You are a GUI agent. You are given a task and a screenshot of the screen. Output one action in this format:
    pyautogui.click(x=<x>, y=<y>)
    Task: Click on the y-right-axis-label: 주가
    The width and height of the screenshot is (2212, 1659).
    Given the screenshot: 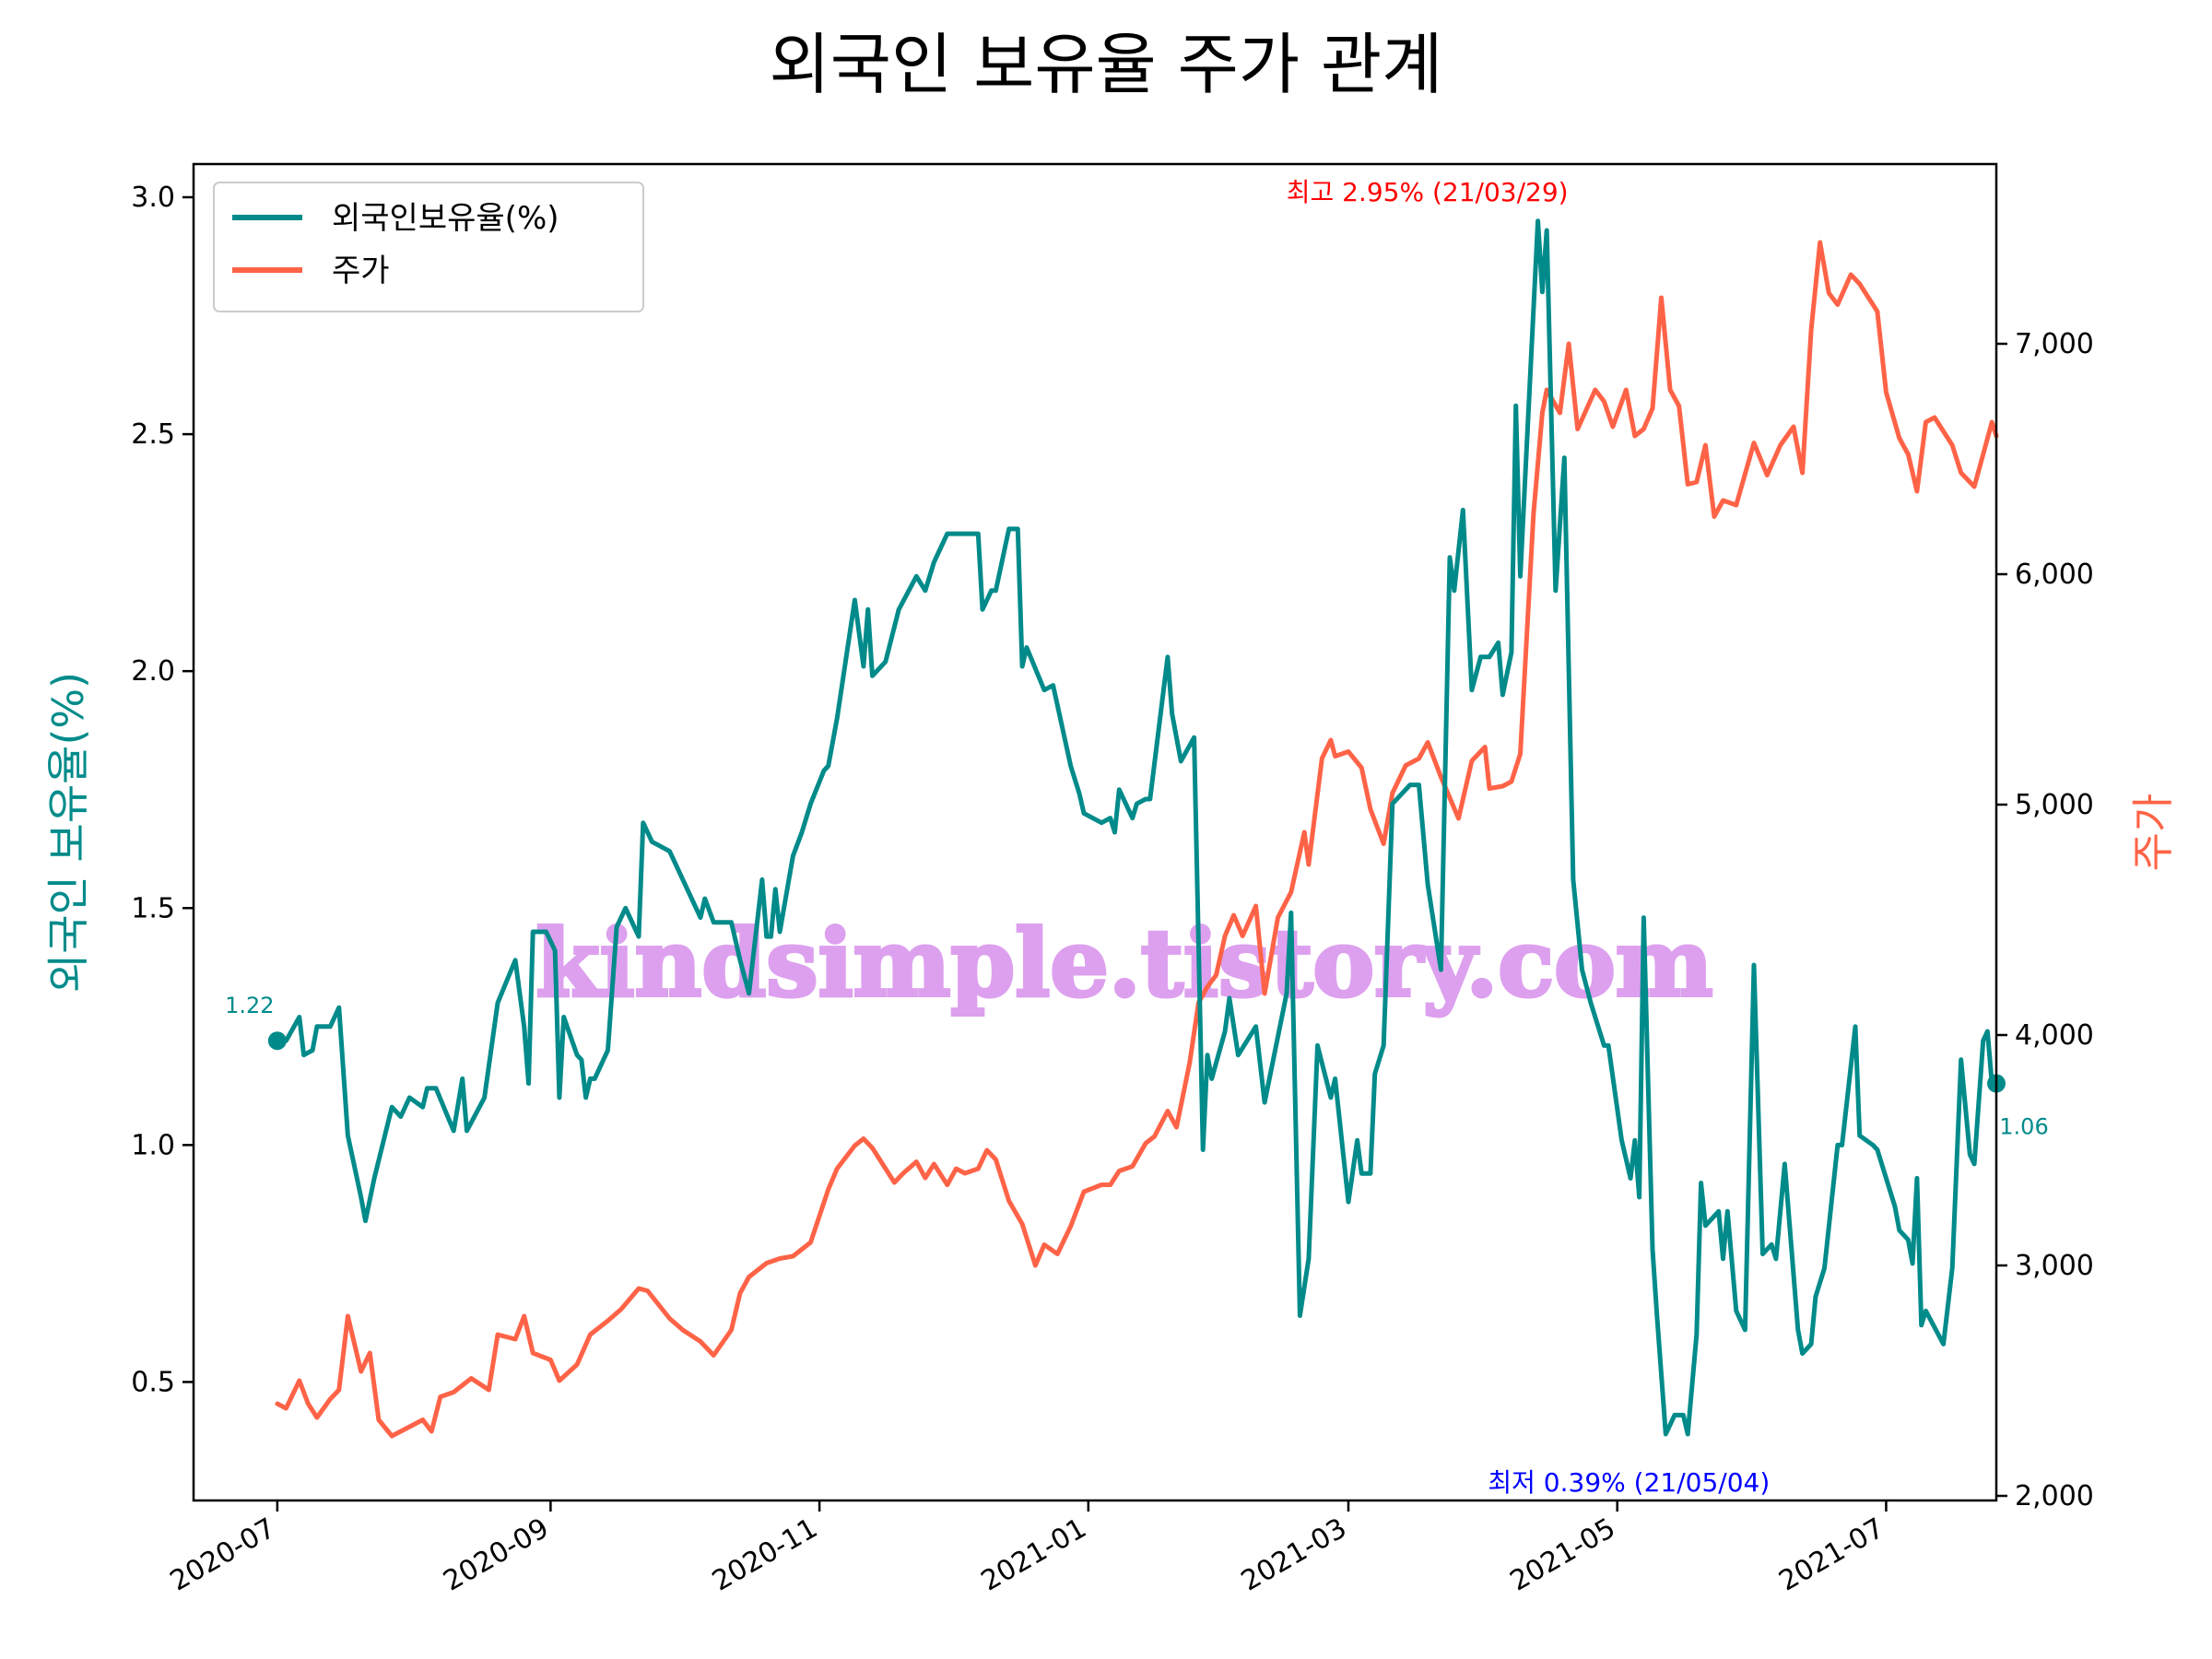 What is the action you would take?
    pyautogui.click(x=2153, y=833)
    